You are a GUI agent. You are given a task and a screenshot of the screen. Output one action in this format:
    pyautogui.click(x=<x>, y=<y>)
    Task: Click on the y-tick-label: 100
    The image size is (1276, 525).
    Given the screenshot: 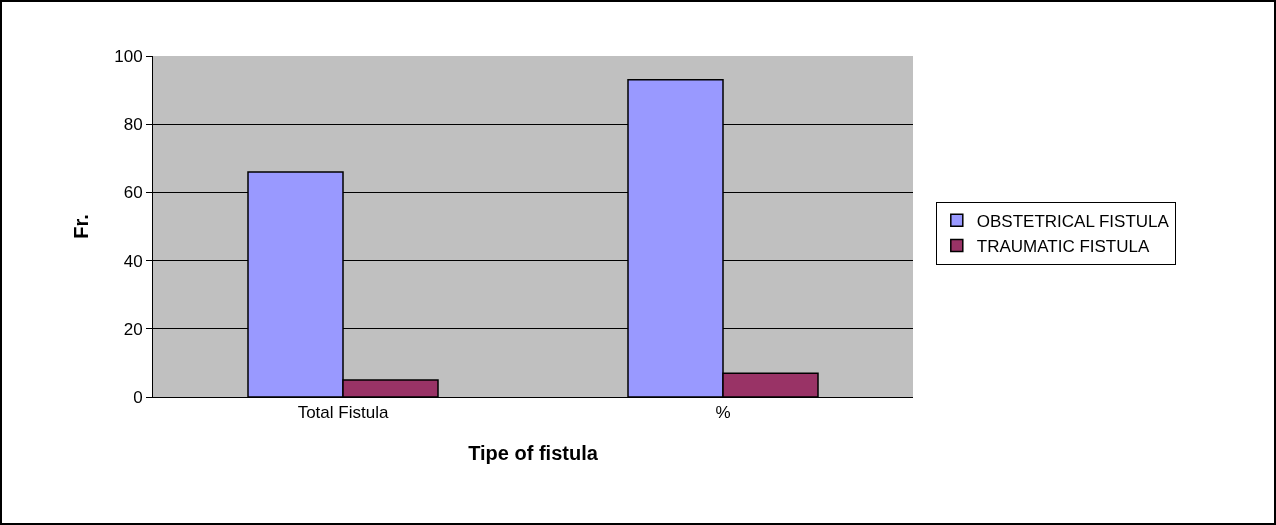 What is the action you would take?
    pyautogui.click(x=128, y=56)
    